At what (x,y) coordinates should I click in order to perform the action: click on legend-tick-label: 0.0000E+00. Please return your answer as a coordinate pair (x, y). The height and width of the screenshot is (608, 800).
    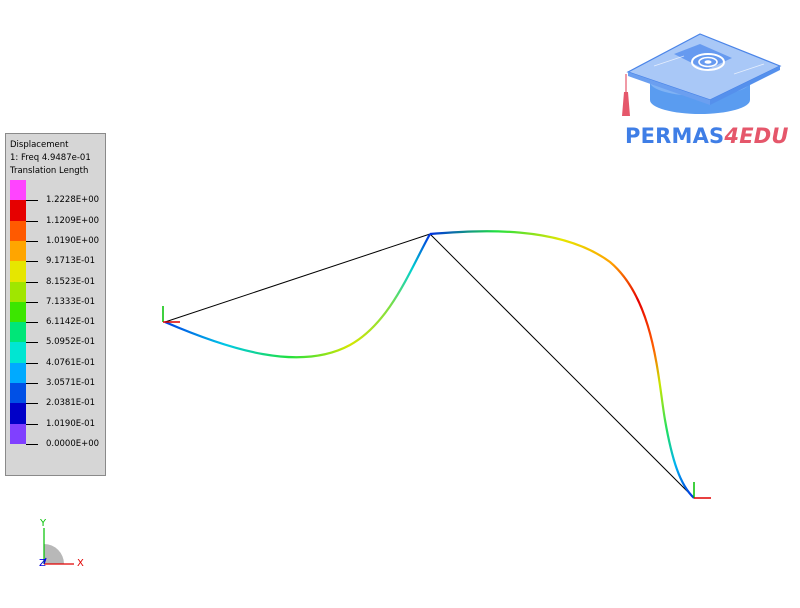
    Looking at the image, I should click on (73, 443).